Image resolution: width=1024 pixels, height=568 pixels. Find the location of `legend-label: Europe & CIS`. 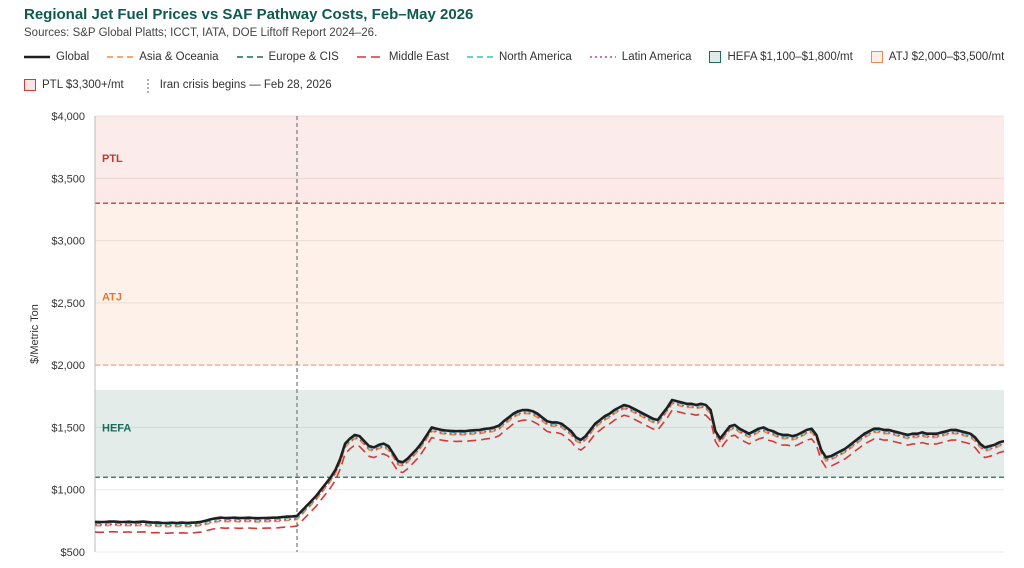

legend-label: Europe & CIS is located at coordinates (303, 57).